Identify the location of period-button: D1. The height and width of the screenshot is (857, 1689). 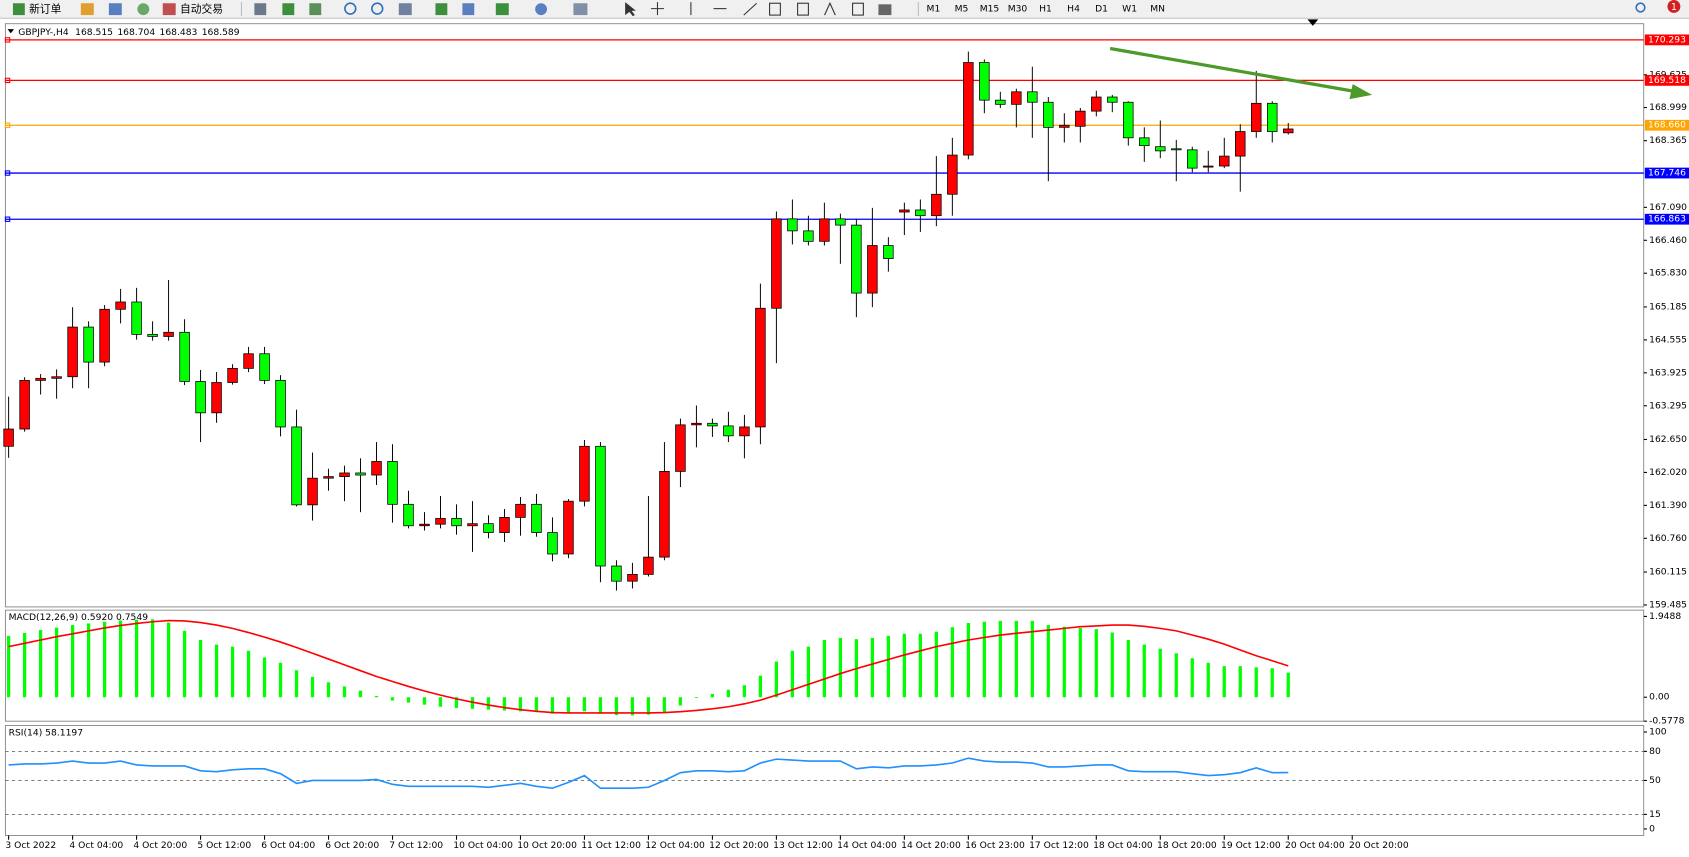
(1101, 9).